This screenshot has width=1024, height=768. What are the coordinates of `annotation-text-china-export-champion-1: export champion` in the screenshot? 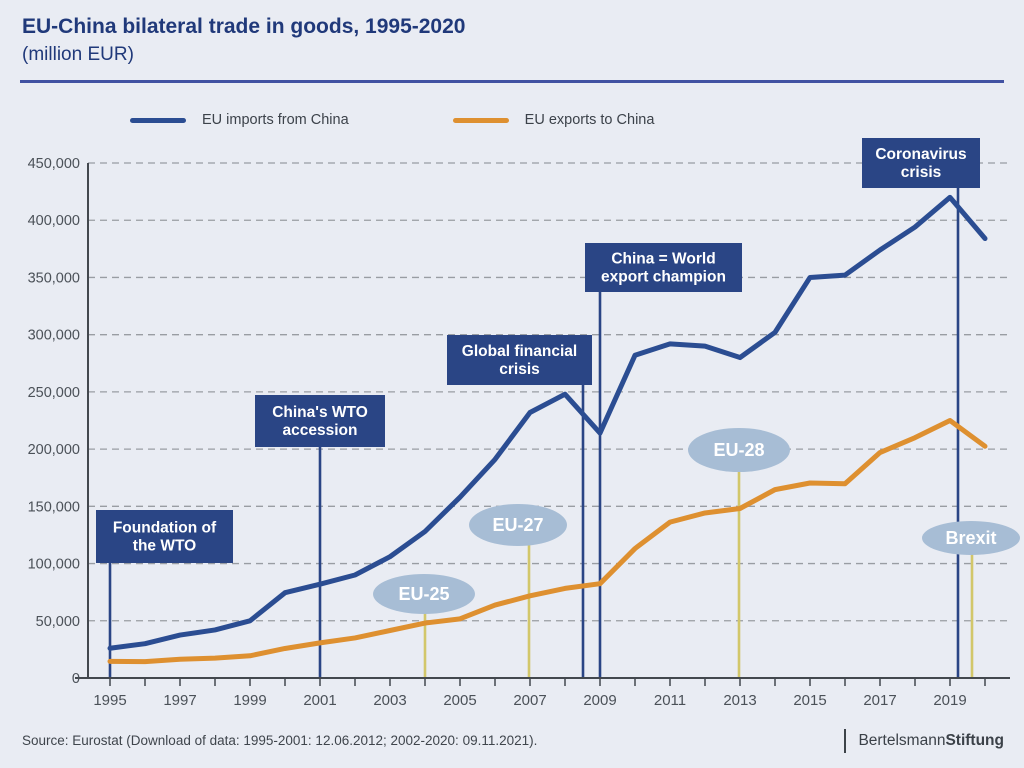 It's located at (663, 277).